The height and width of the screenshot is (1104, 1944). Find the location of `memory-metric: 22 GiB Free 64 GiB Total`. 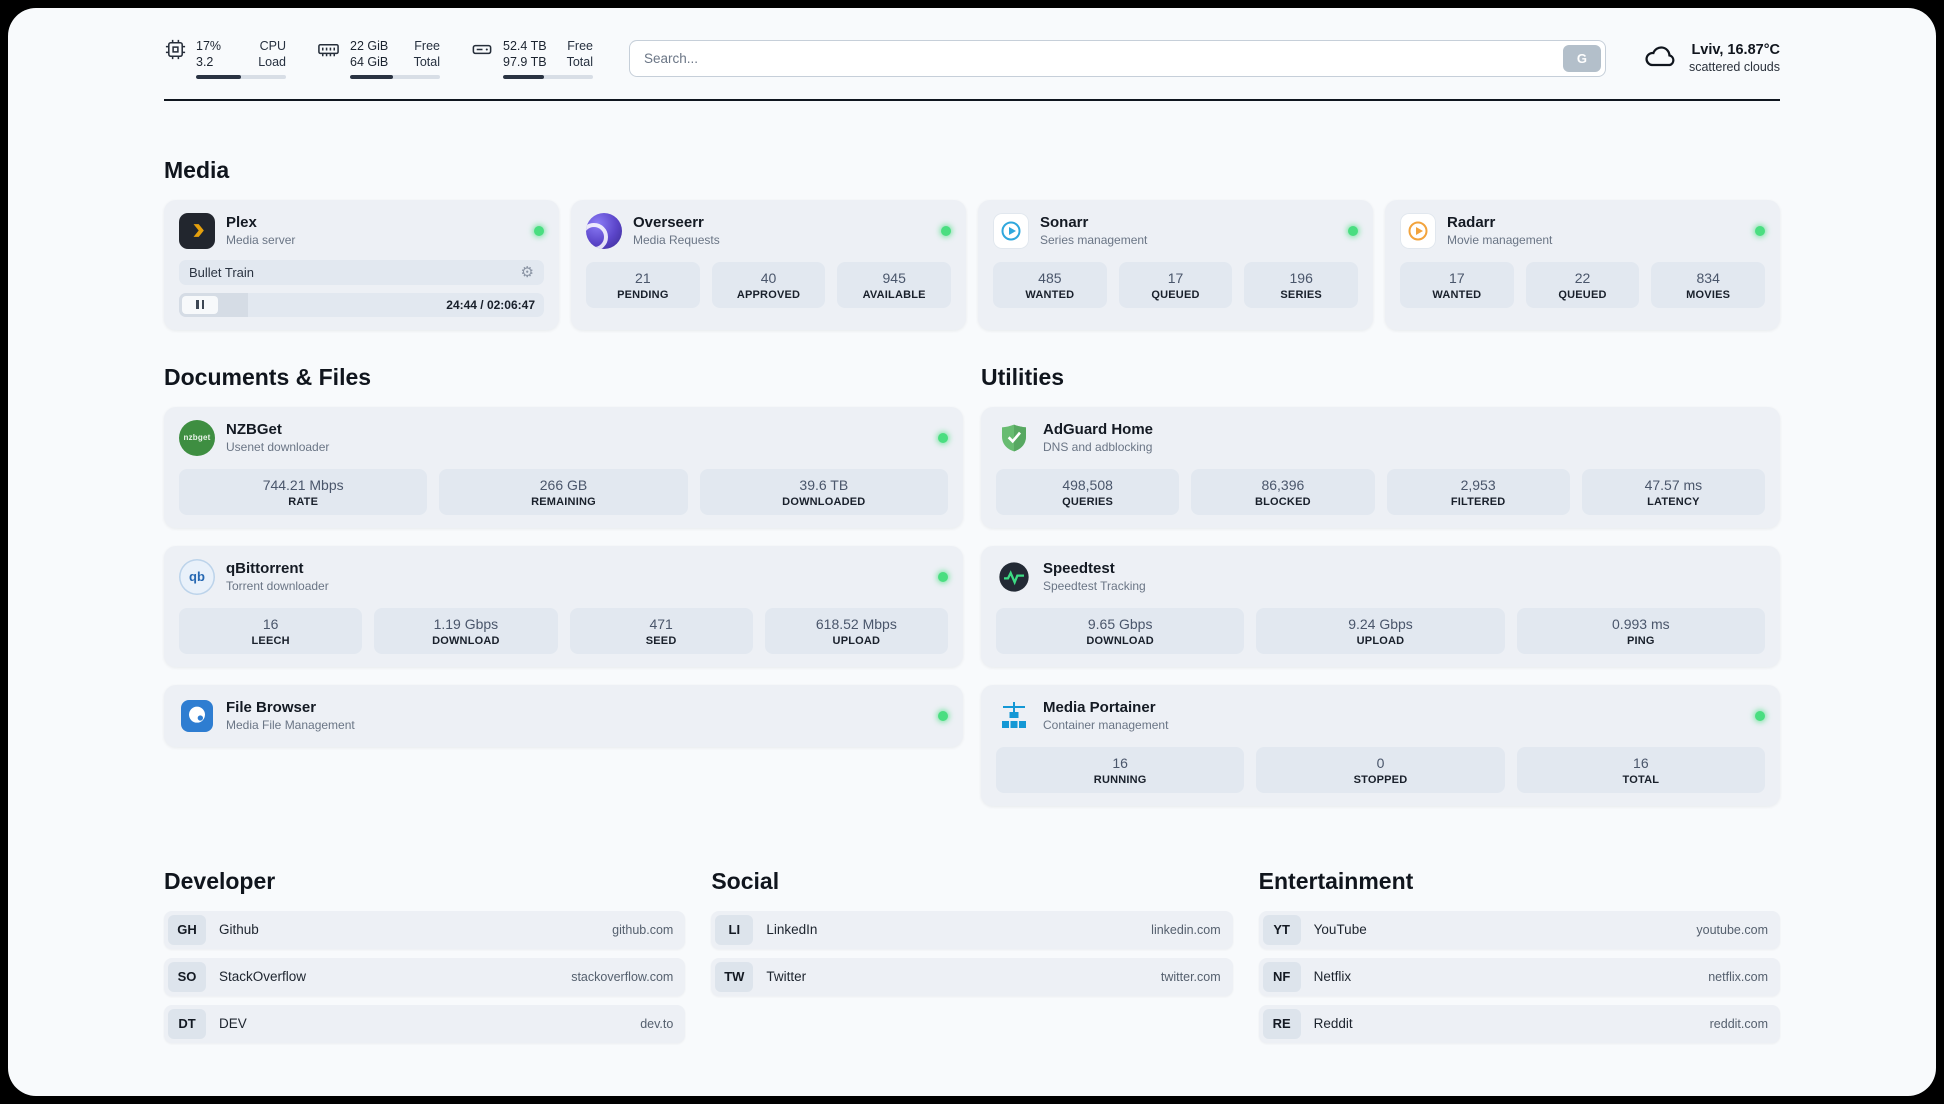

memory-metric: 22 GiB Free 64 GiB Total is located at coordinates (378, 58).